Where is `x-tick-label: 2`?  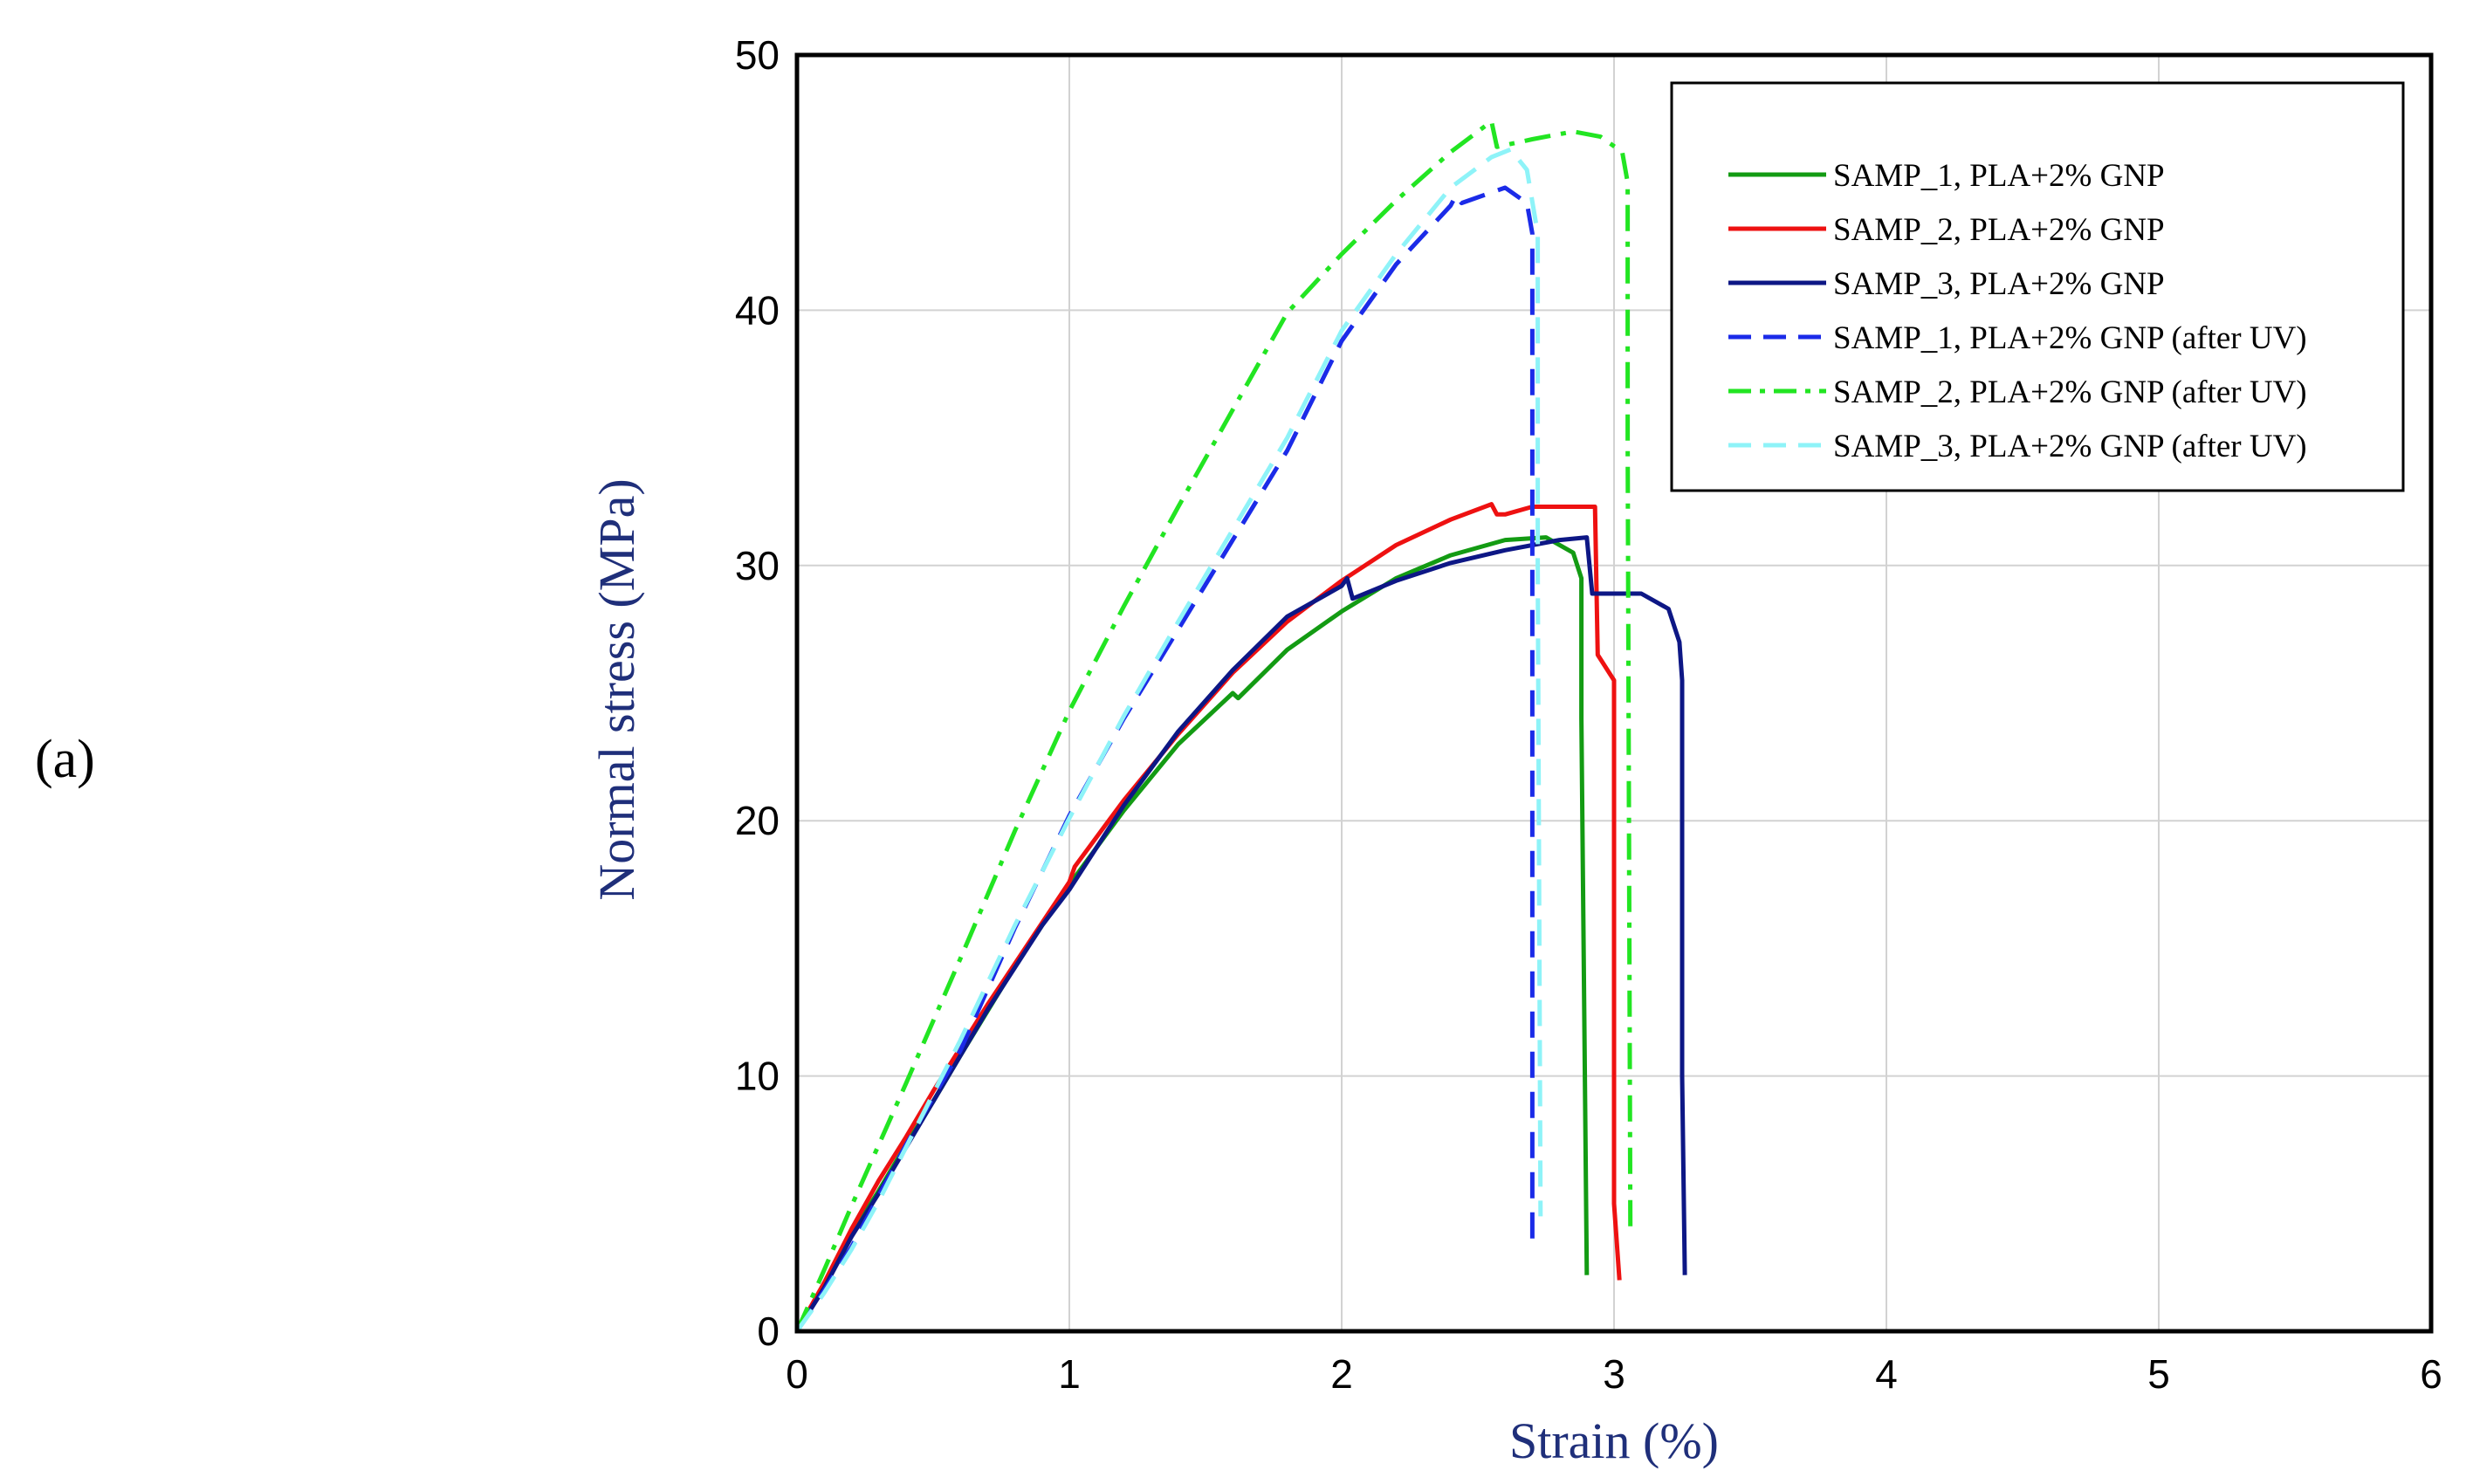
x-tick-label: 2 is located at coordinates (1341, 1374).